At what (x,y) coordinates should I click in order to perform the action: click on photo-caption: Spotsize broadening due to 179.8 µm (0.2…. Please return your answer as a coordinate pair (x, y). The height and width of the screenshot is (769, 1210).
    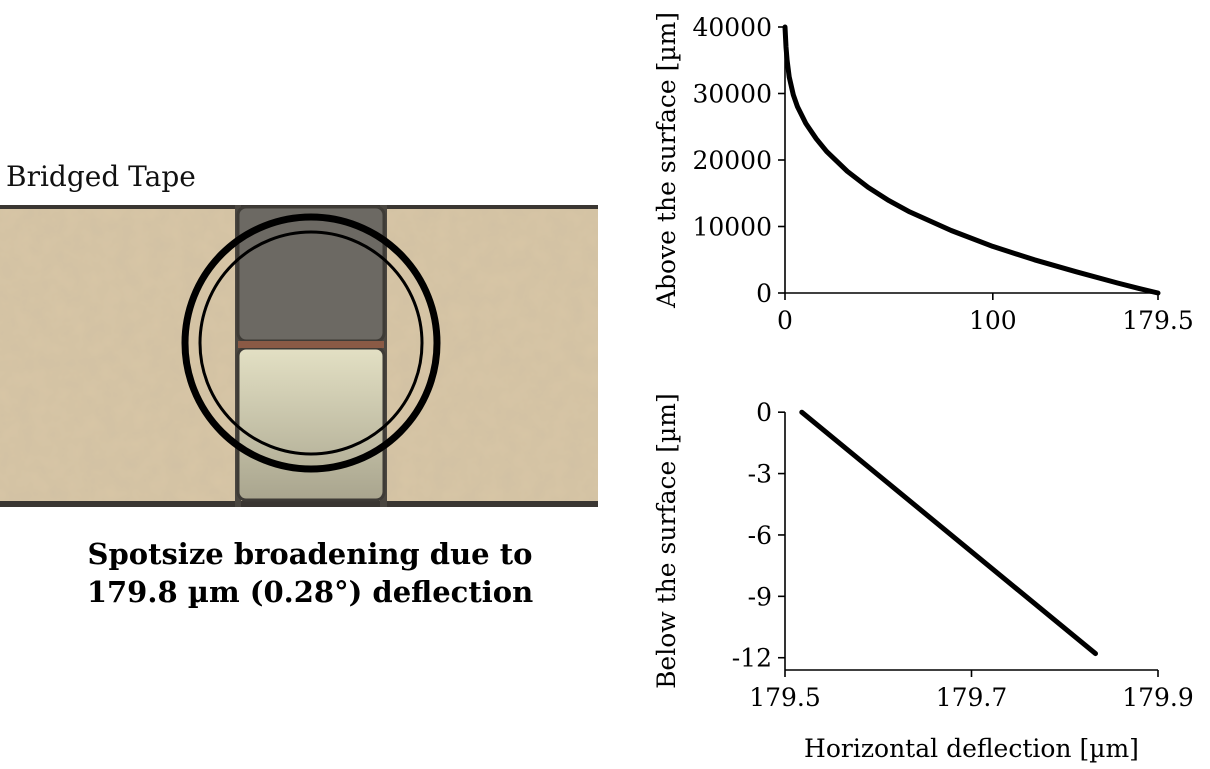
    Looking at the image, I should click on (310, 573).